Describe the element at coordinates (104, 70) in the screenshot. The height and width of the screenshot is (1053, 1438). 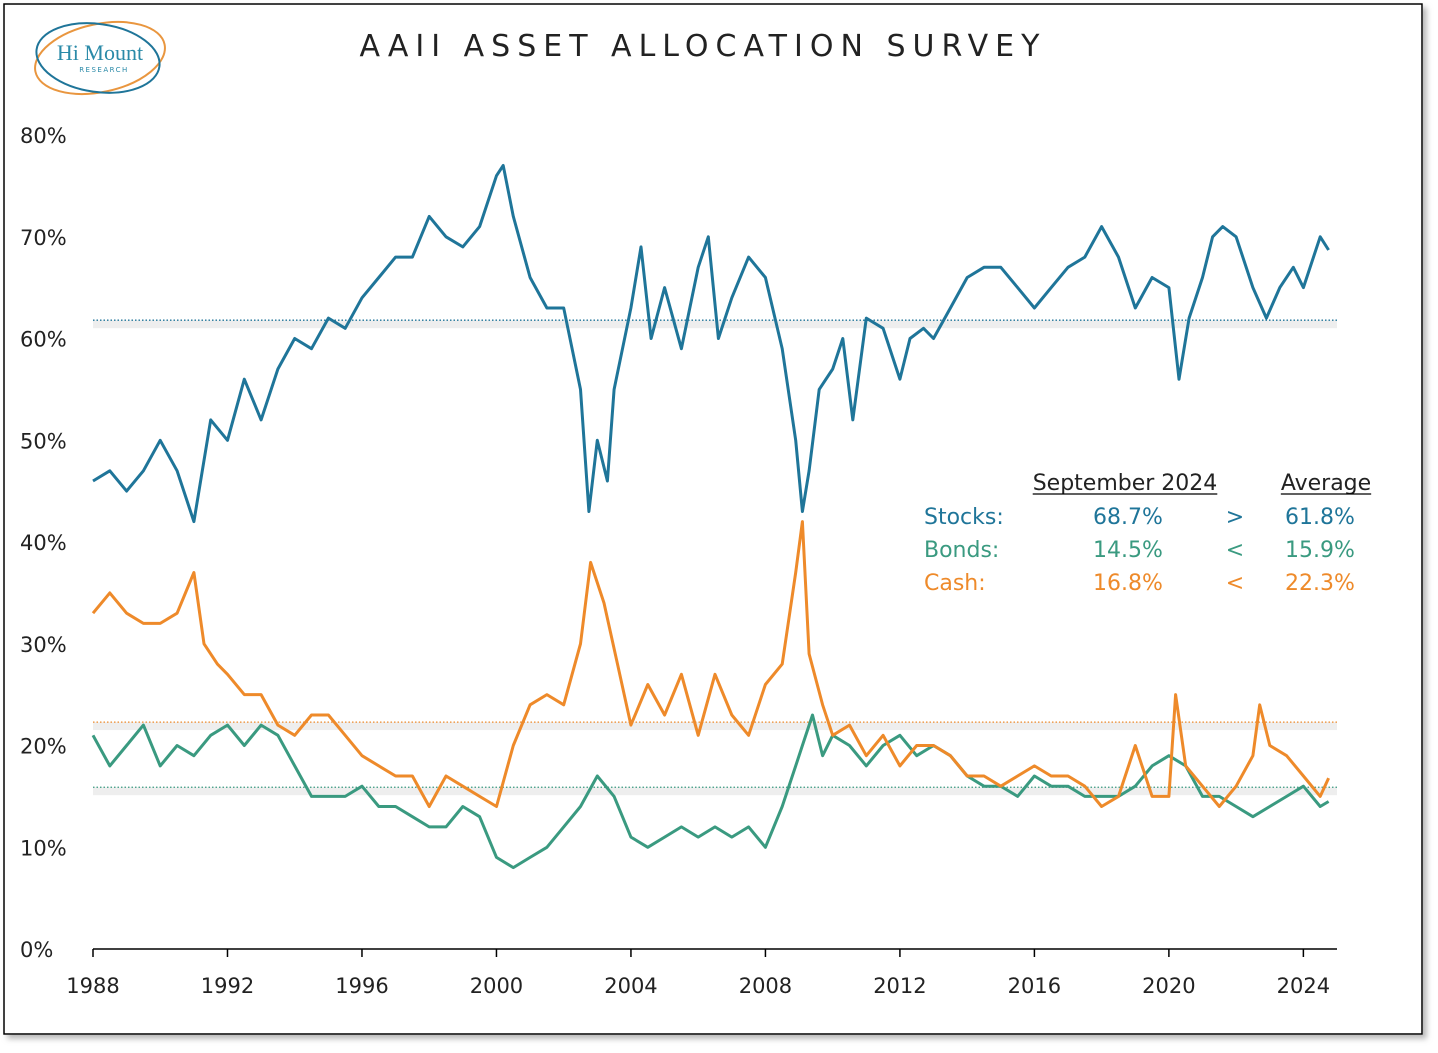
I see `logo-sub: RESEARCH` at that location.